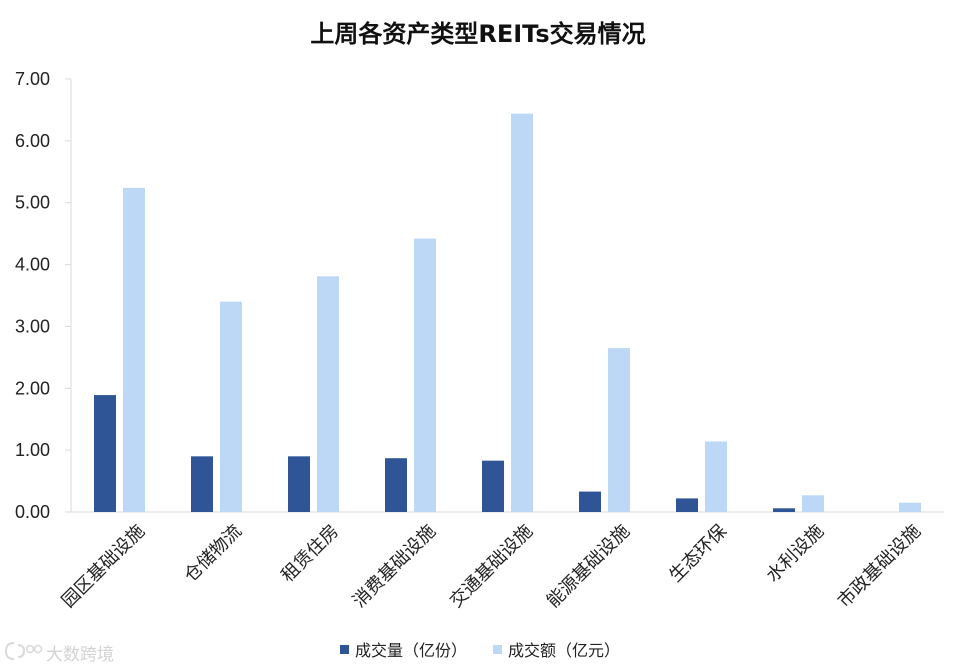 The image size is (957, 671). What do you see at coordinates (32, 203) in the screenshot?
I see `y-tick-label: 5.00` at bounding box center [32, 203].